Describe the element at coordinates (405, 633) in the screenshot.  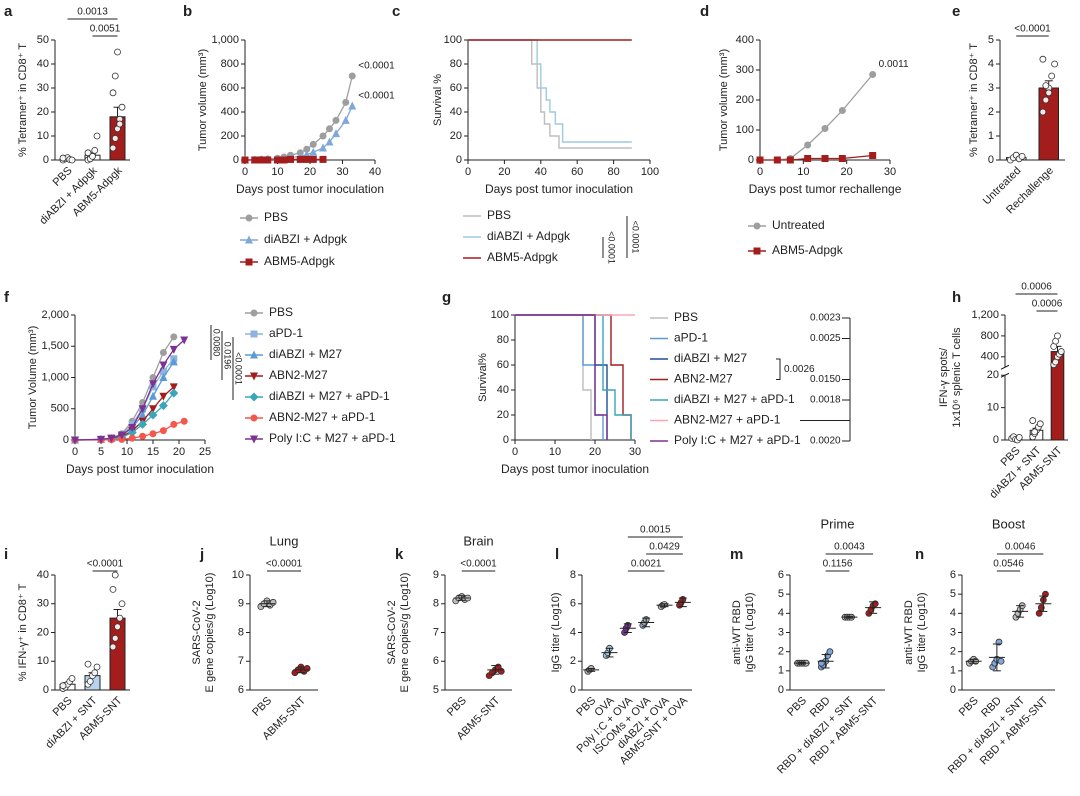
I see `y-axis-label: E gene copies/g (Log10)` at that location.